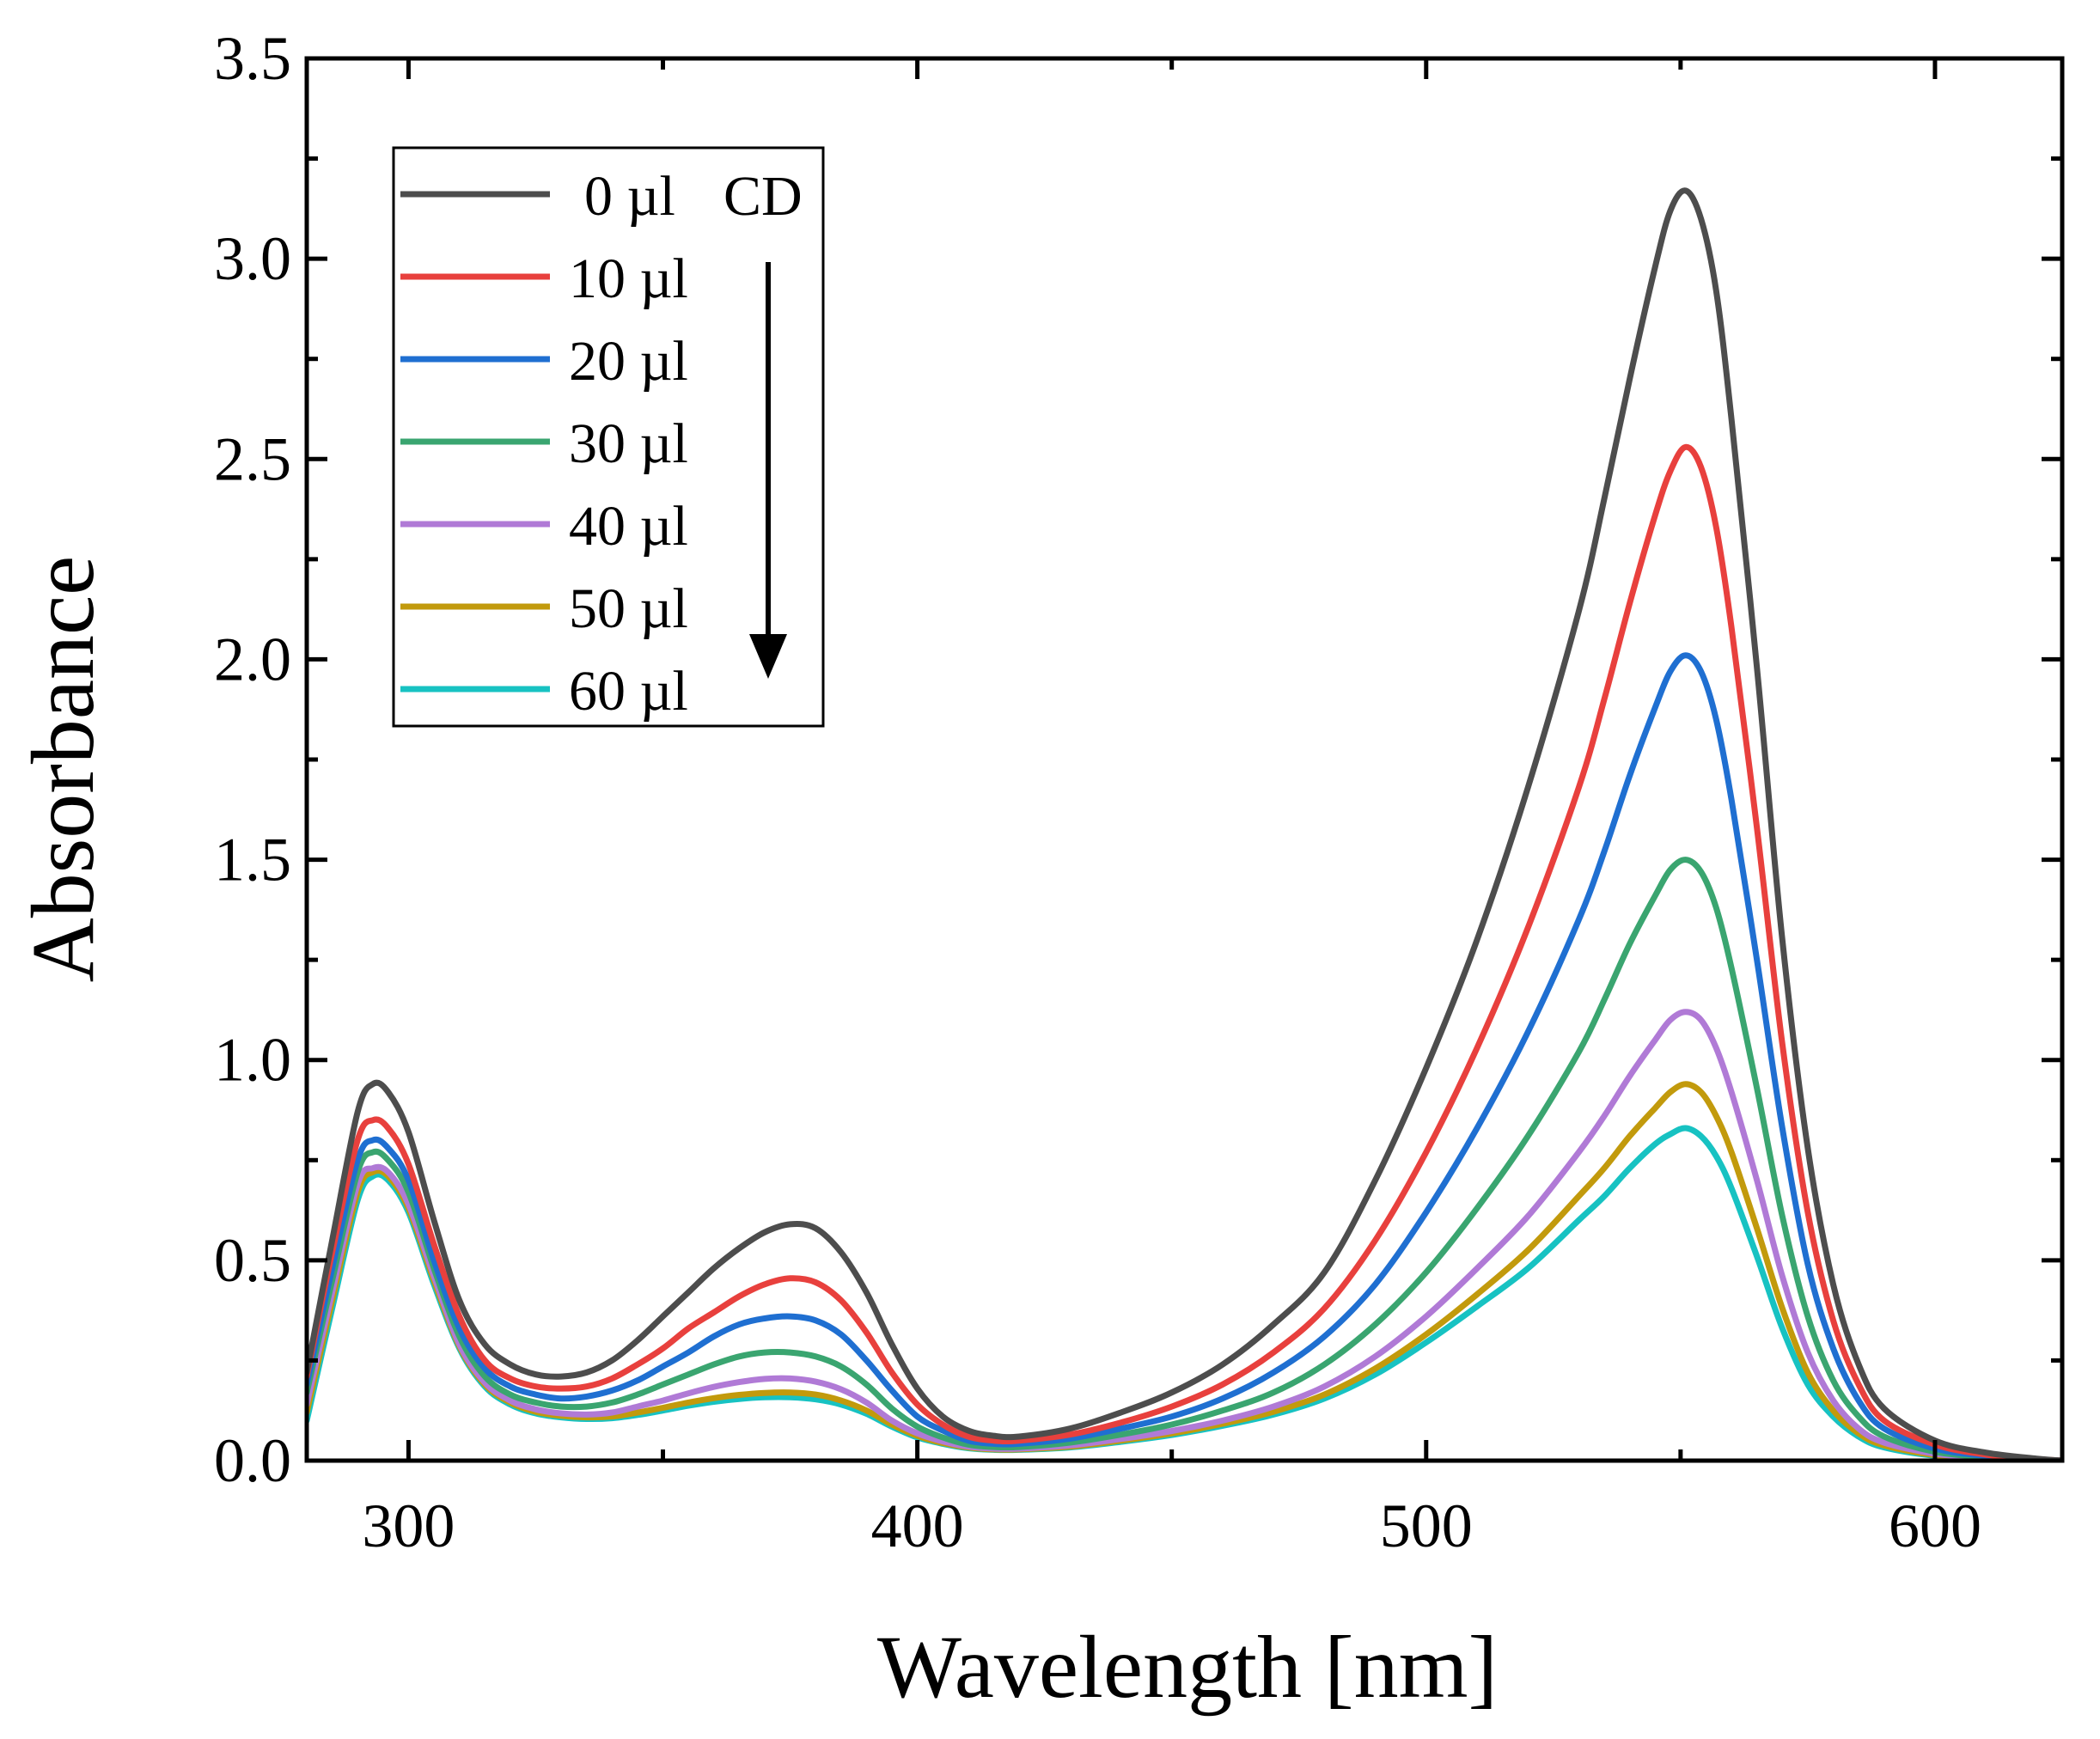  What do you see at coordinates (544, 444) in the screenshot?
I see `legend-items: 0 µl 10 µl 20 µl 30 µl 40 µl 50 µl 60 µl` at bounding box center [544, 444].